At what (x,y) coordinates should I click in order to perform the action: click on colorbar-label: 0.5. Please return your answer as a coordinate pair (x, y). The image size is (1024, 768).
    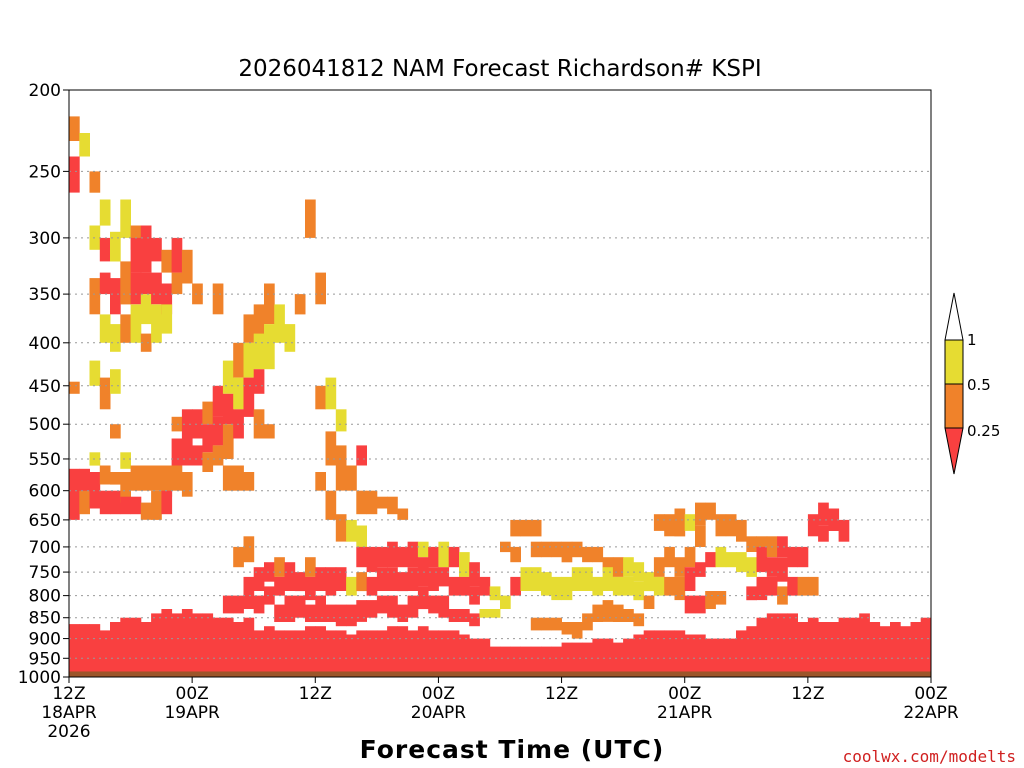
    Looking at the image, I should click on (979, 385).